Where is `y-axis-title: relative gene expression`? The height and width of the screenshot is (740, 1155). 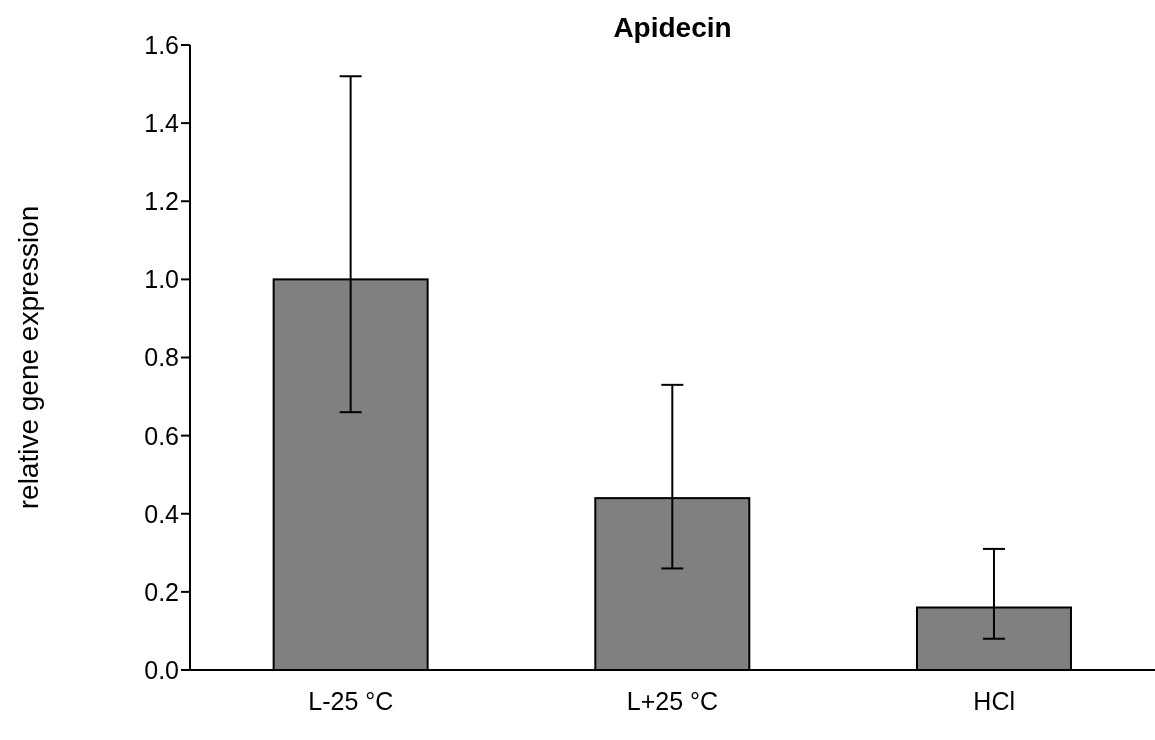
y-axis-title: relative gene expression is located at coordinates (28, 357).